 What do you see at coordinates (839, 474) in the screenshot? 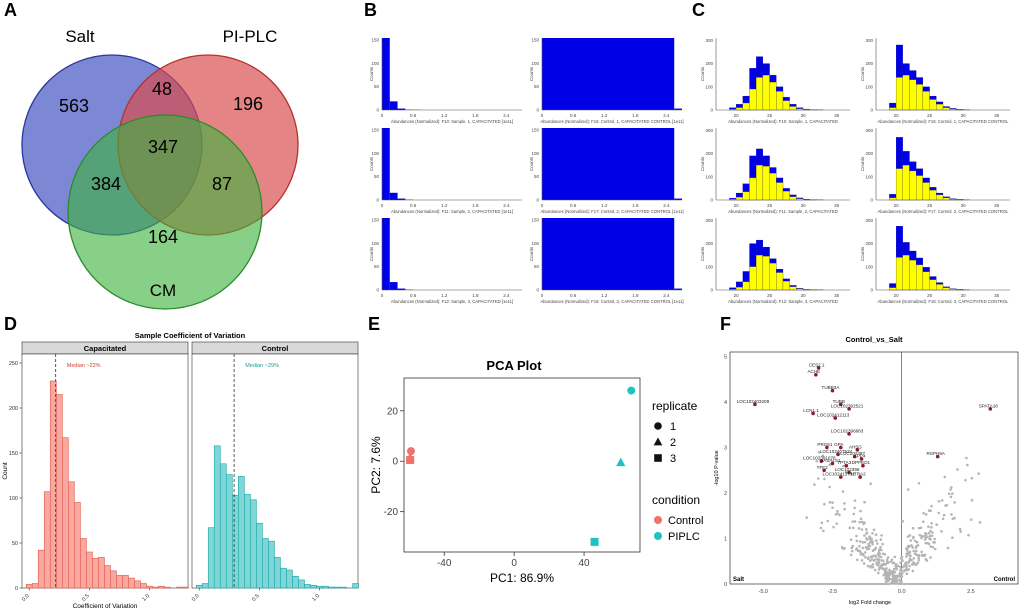
I see `volcano-point-label: LOC102413732` at bounding box center [839, 474].